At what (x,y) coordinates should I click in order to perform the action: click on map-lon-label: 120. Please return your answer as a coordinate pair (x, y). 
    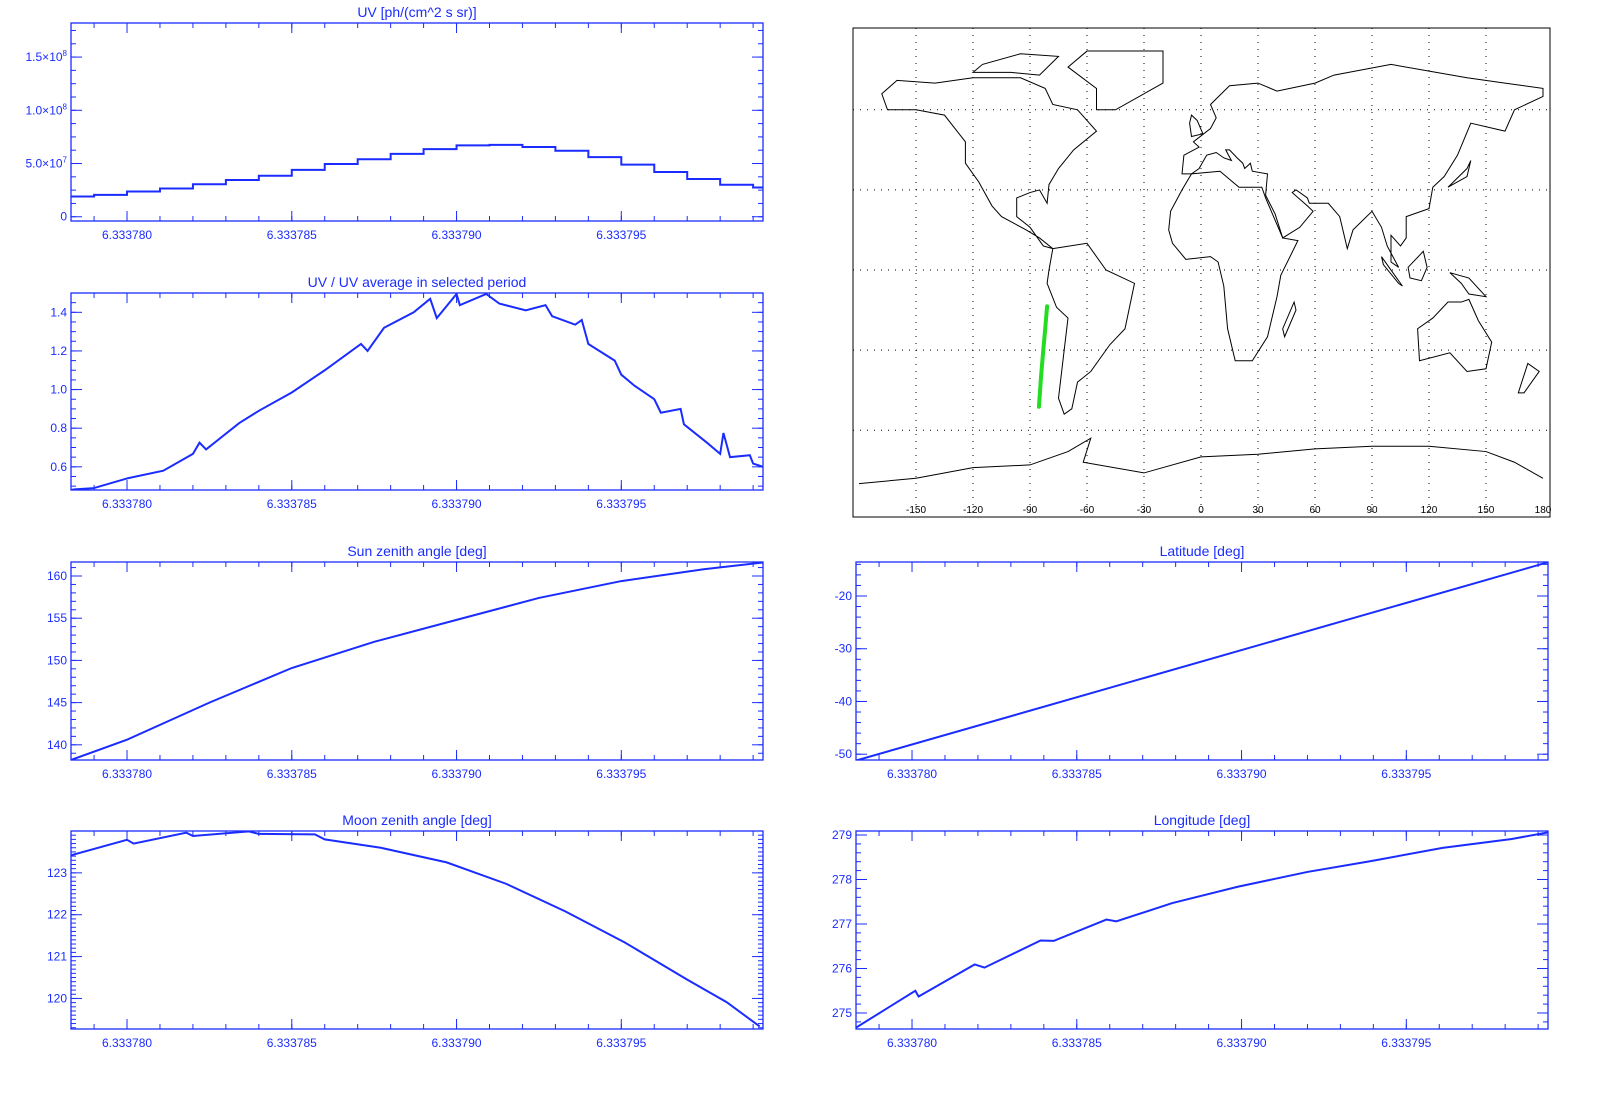
    Looking at the image, I should click on (1429, 510).